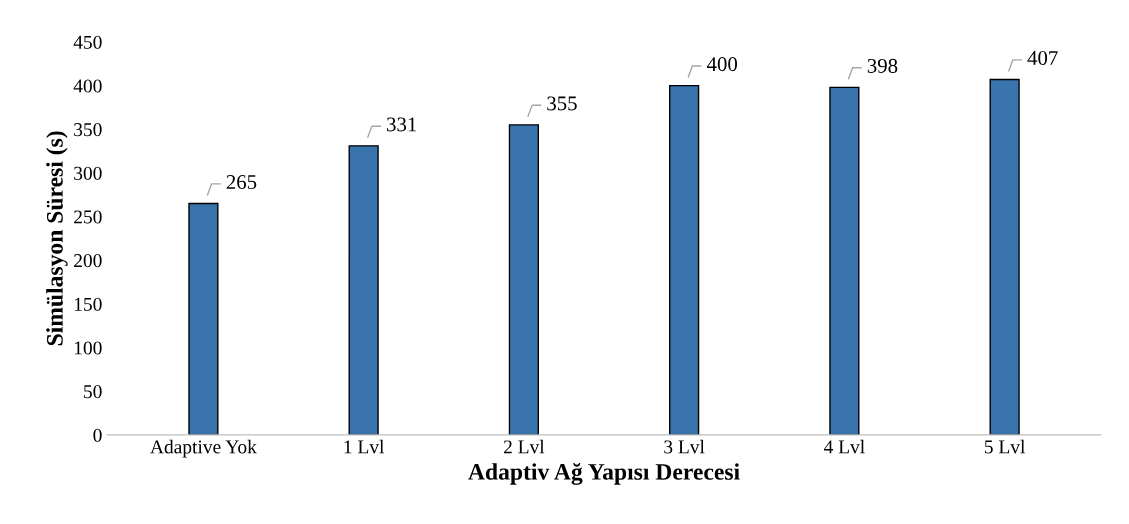  I want to click on data-label: 265, so click(241, 182).